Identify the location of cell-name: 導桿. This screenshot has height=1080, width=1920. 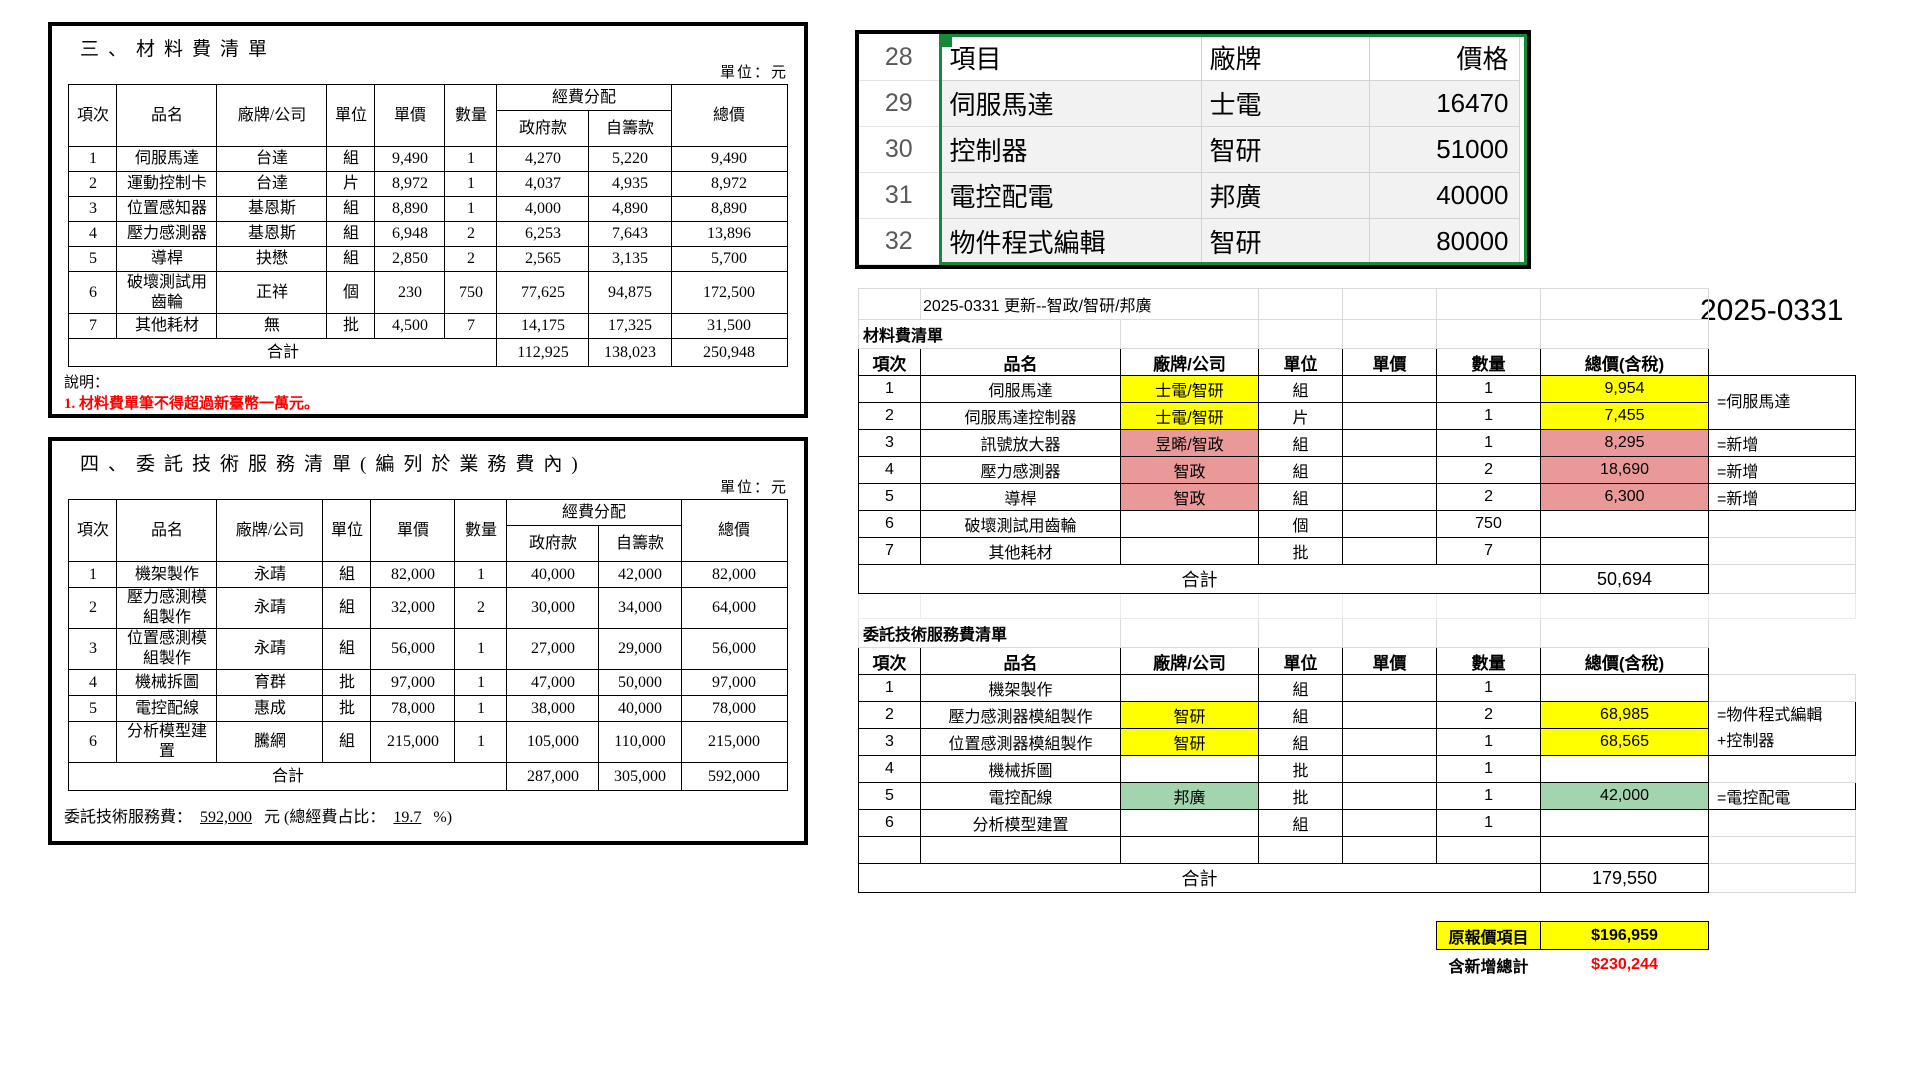
(1020, 497).